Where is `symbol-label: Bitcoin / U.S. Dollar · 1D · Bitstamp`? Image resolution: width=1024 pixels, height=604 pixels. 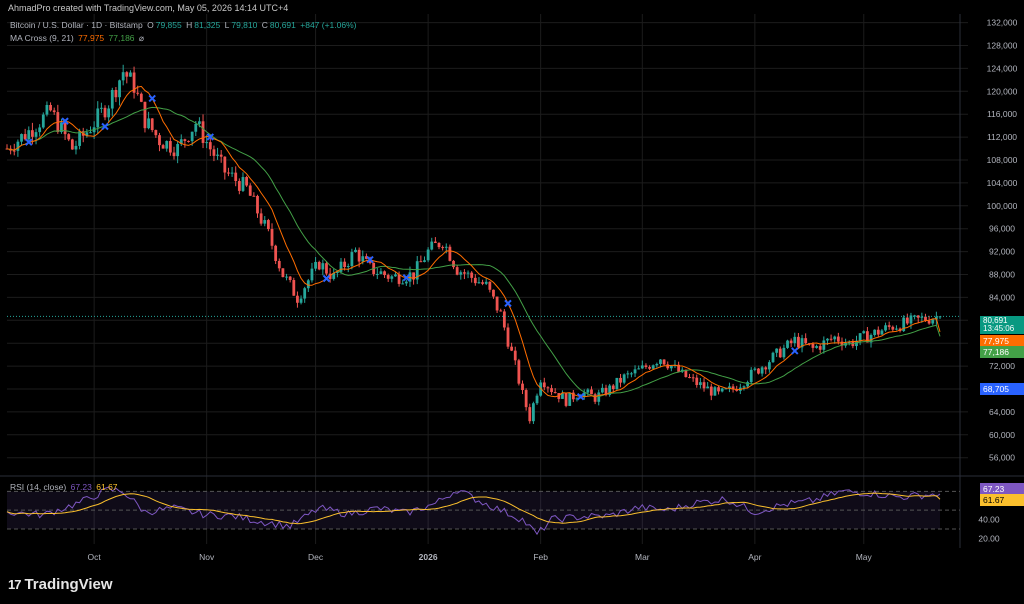
symbol-label: Bitcoin / U.S. Dollar · 1D · Bitstamp is located at coordinates (76, 25).